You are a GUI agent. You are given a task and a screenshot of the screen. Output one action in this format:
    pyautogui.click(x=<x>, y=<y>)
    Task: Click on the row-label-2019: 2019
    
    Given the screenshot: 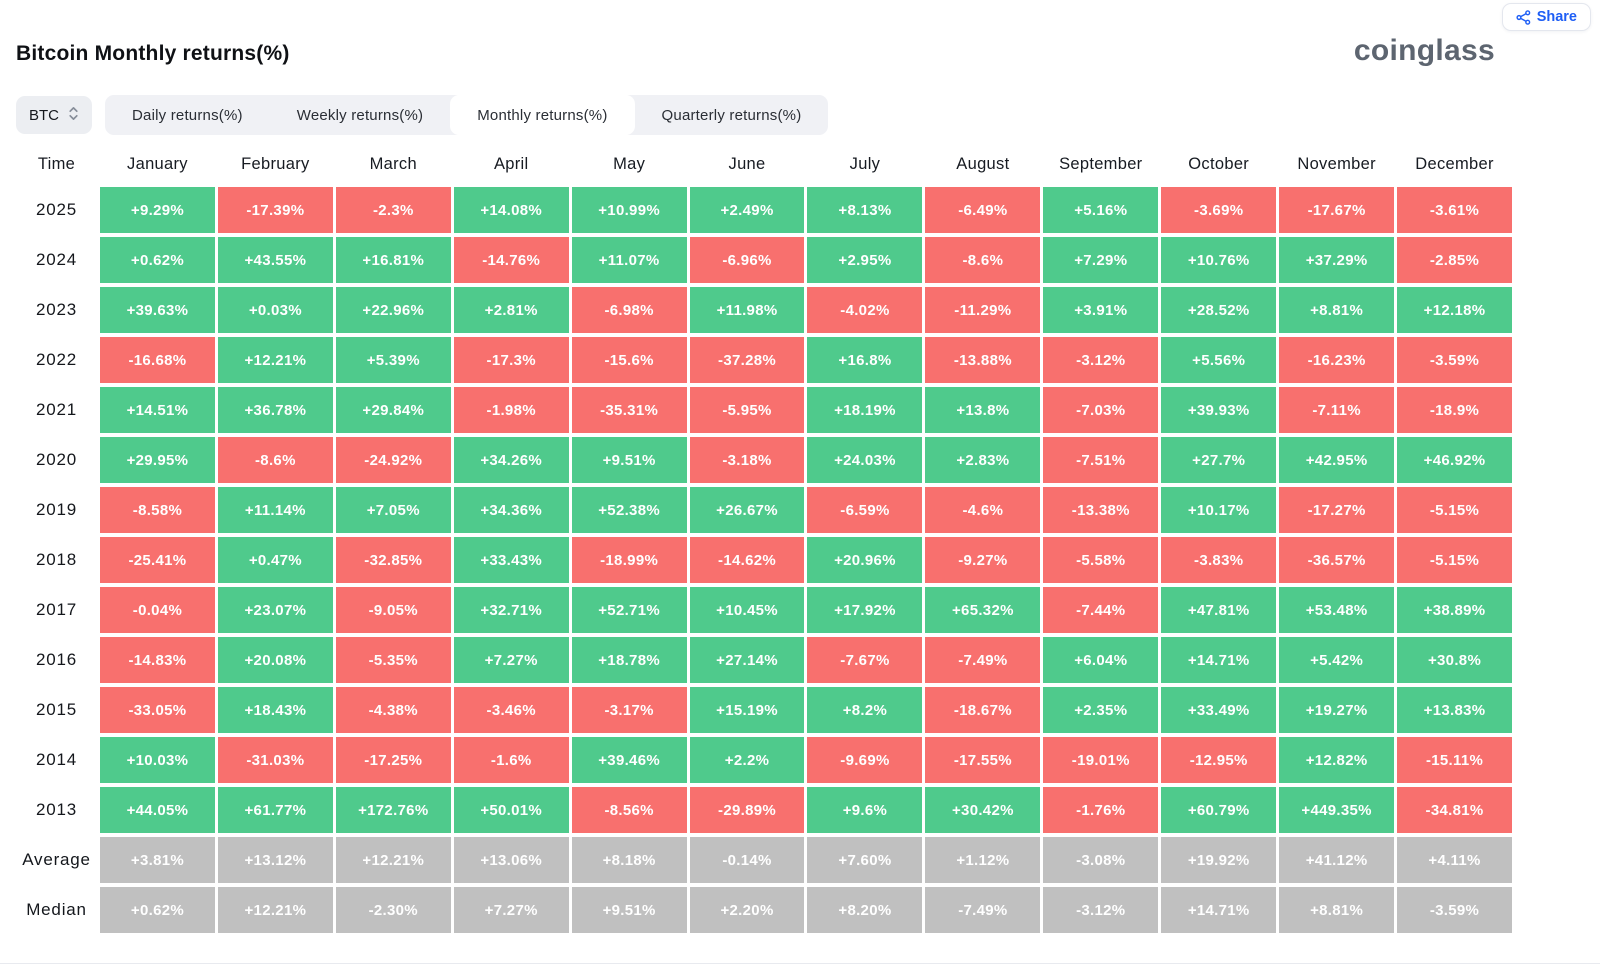 What is the action you would take?
    pyautogui.click(x=56, y=509)
    